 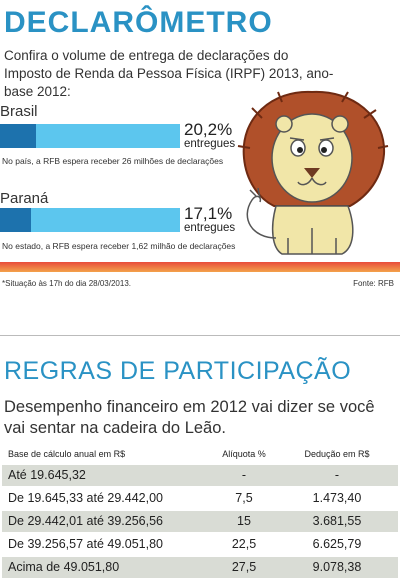 I want to click on table-cell-deduction: 6.625,79, so click(x=337, y=544).